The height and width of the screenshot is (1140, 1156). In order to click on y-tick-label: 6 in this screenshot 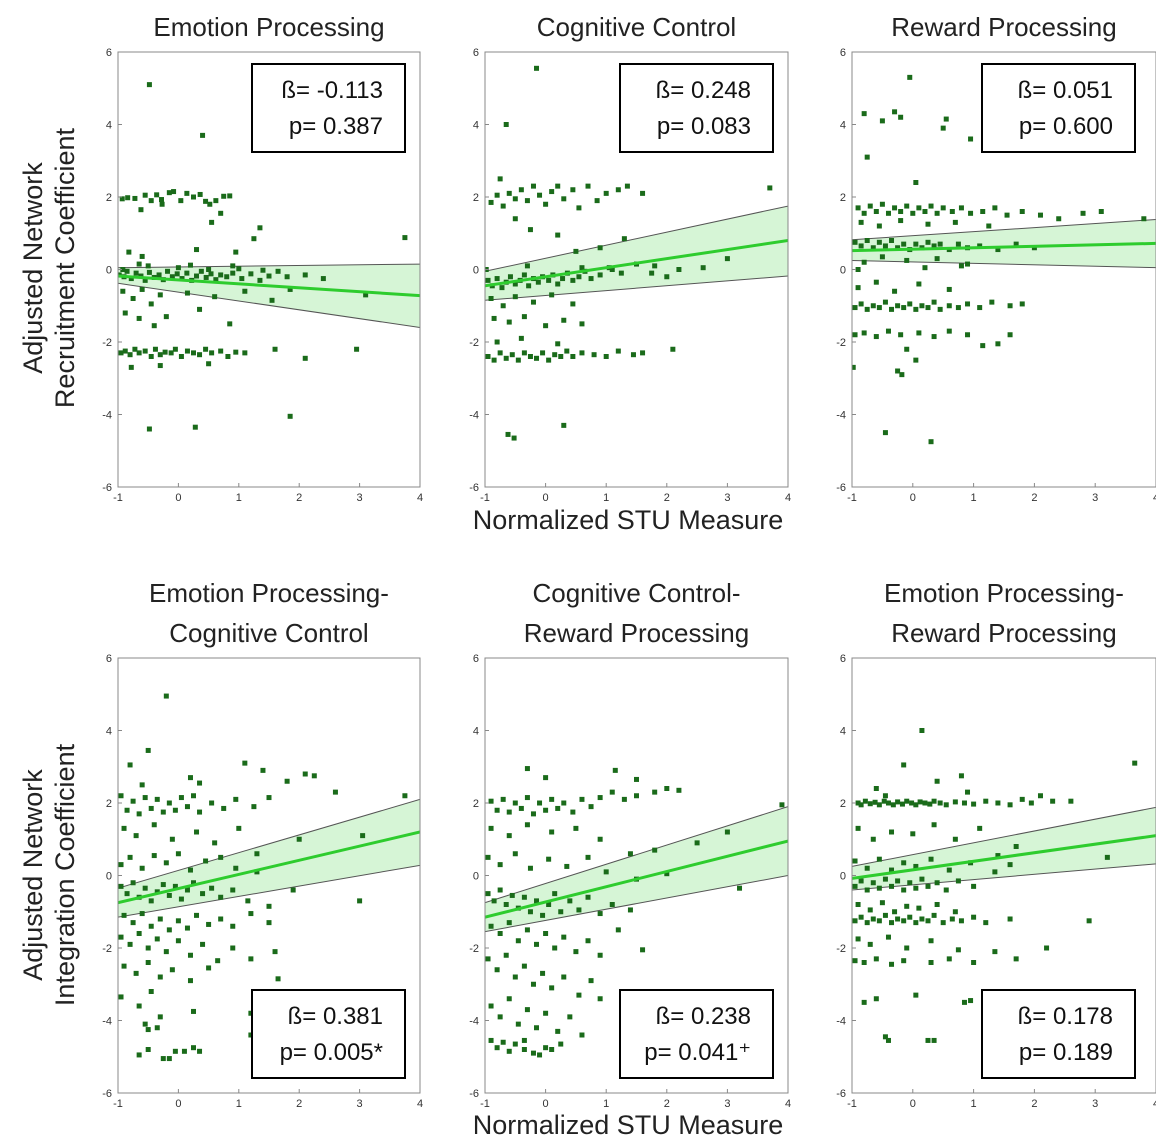, I will do `click(109, 659)`.